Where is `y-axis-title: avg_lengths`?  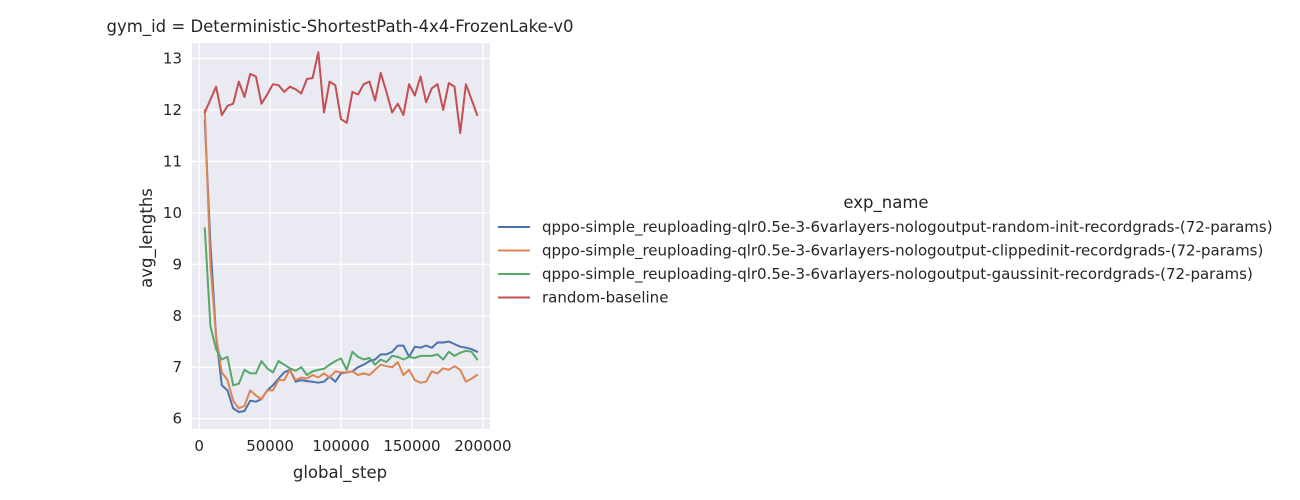
y-axis-title: avg_lengths is located at coordinates (147, 238).